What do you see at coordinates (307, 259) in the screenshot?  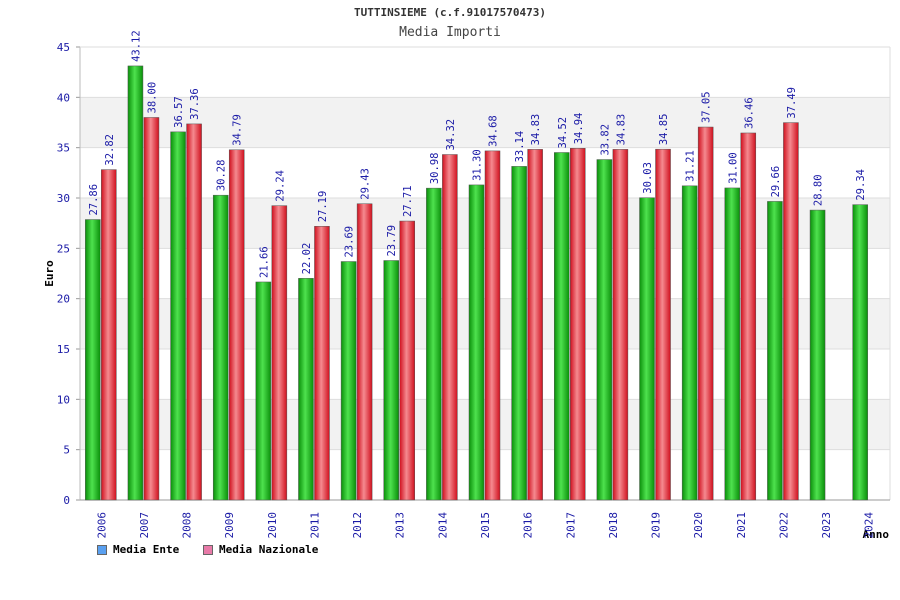 I see `data-label: 22.02` at bounding box center [307, 259].